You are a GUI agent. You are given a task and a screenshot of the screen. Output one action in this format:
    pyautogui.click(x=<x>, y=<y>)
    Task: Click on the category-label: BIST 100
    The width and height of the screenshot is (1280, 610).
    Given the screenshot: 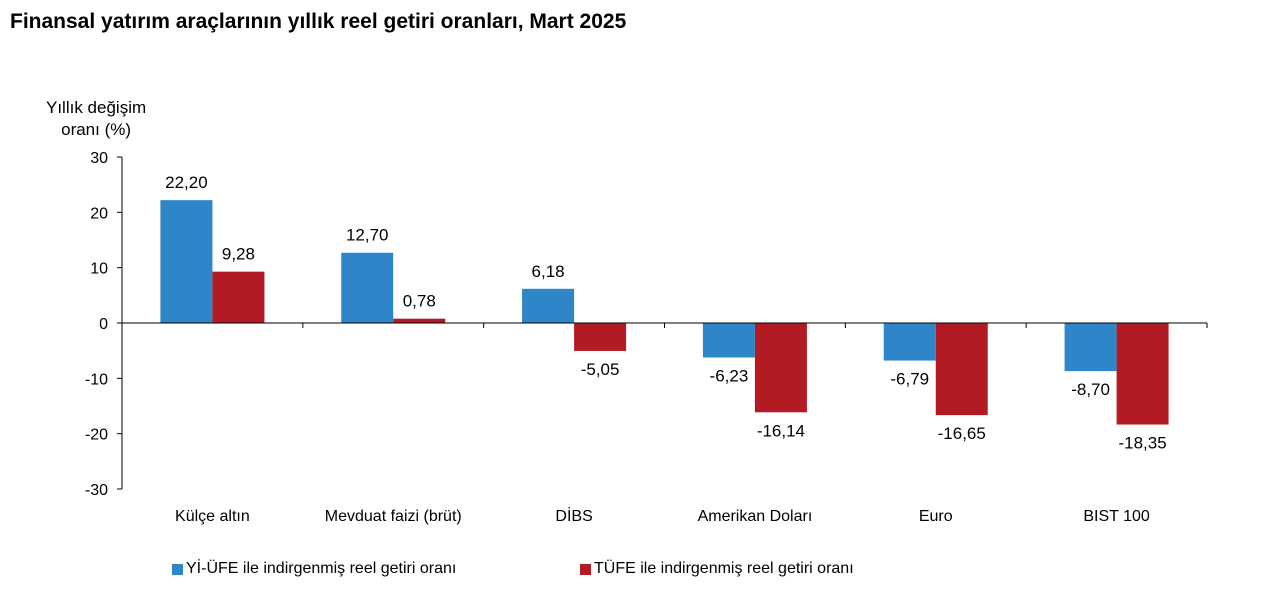 What is the action you would take?
    pyautogui.click(x=1116, y=516)
    